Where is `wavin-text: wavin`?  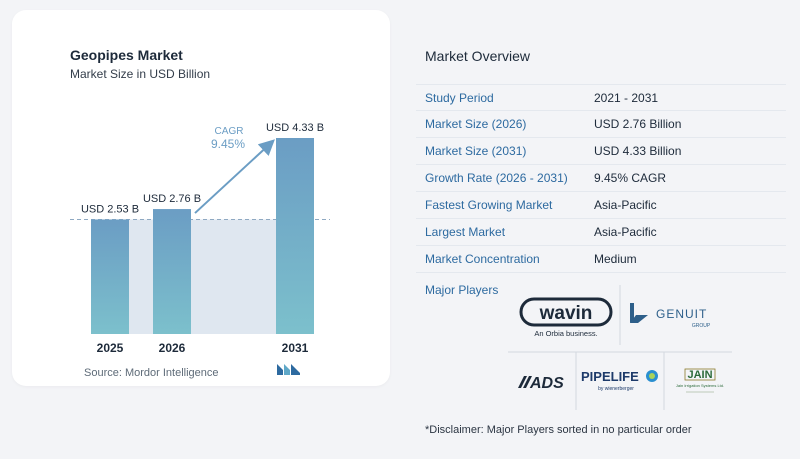 wavin-text: wavin is located at coordinates (566, 313).